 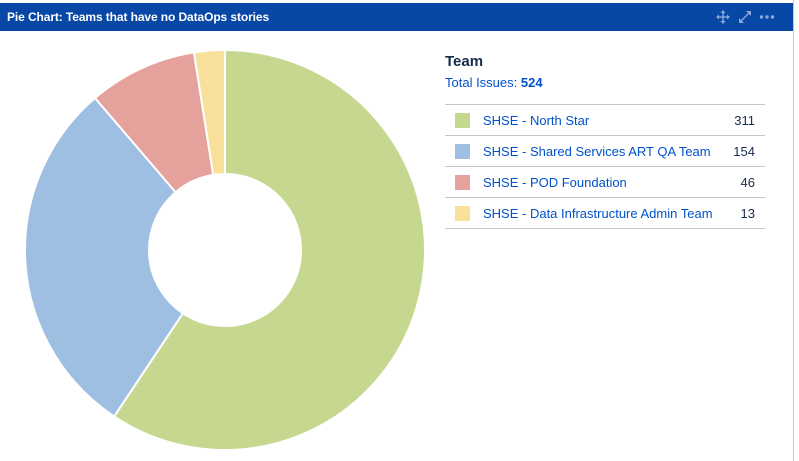 I want to click on legend-item-name: SHSE - Data Infrastructure Admin Team, so click(x=599, y=213).